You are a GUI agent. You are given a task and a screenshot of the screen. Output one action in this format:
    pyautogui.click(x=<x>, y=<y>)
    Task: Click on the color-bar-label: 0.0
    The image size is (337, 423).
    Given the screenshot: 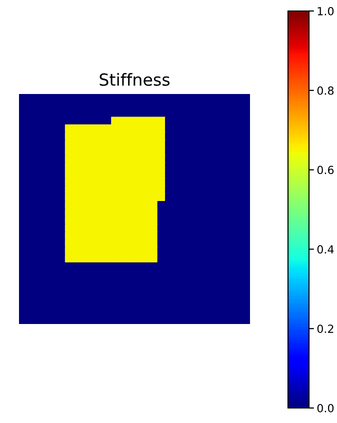 What is the action you would take?
    pyautogui.click(x=325, y=408)
    